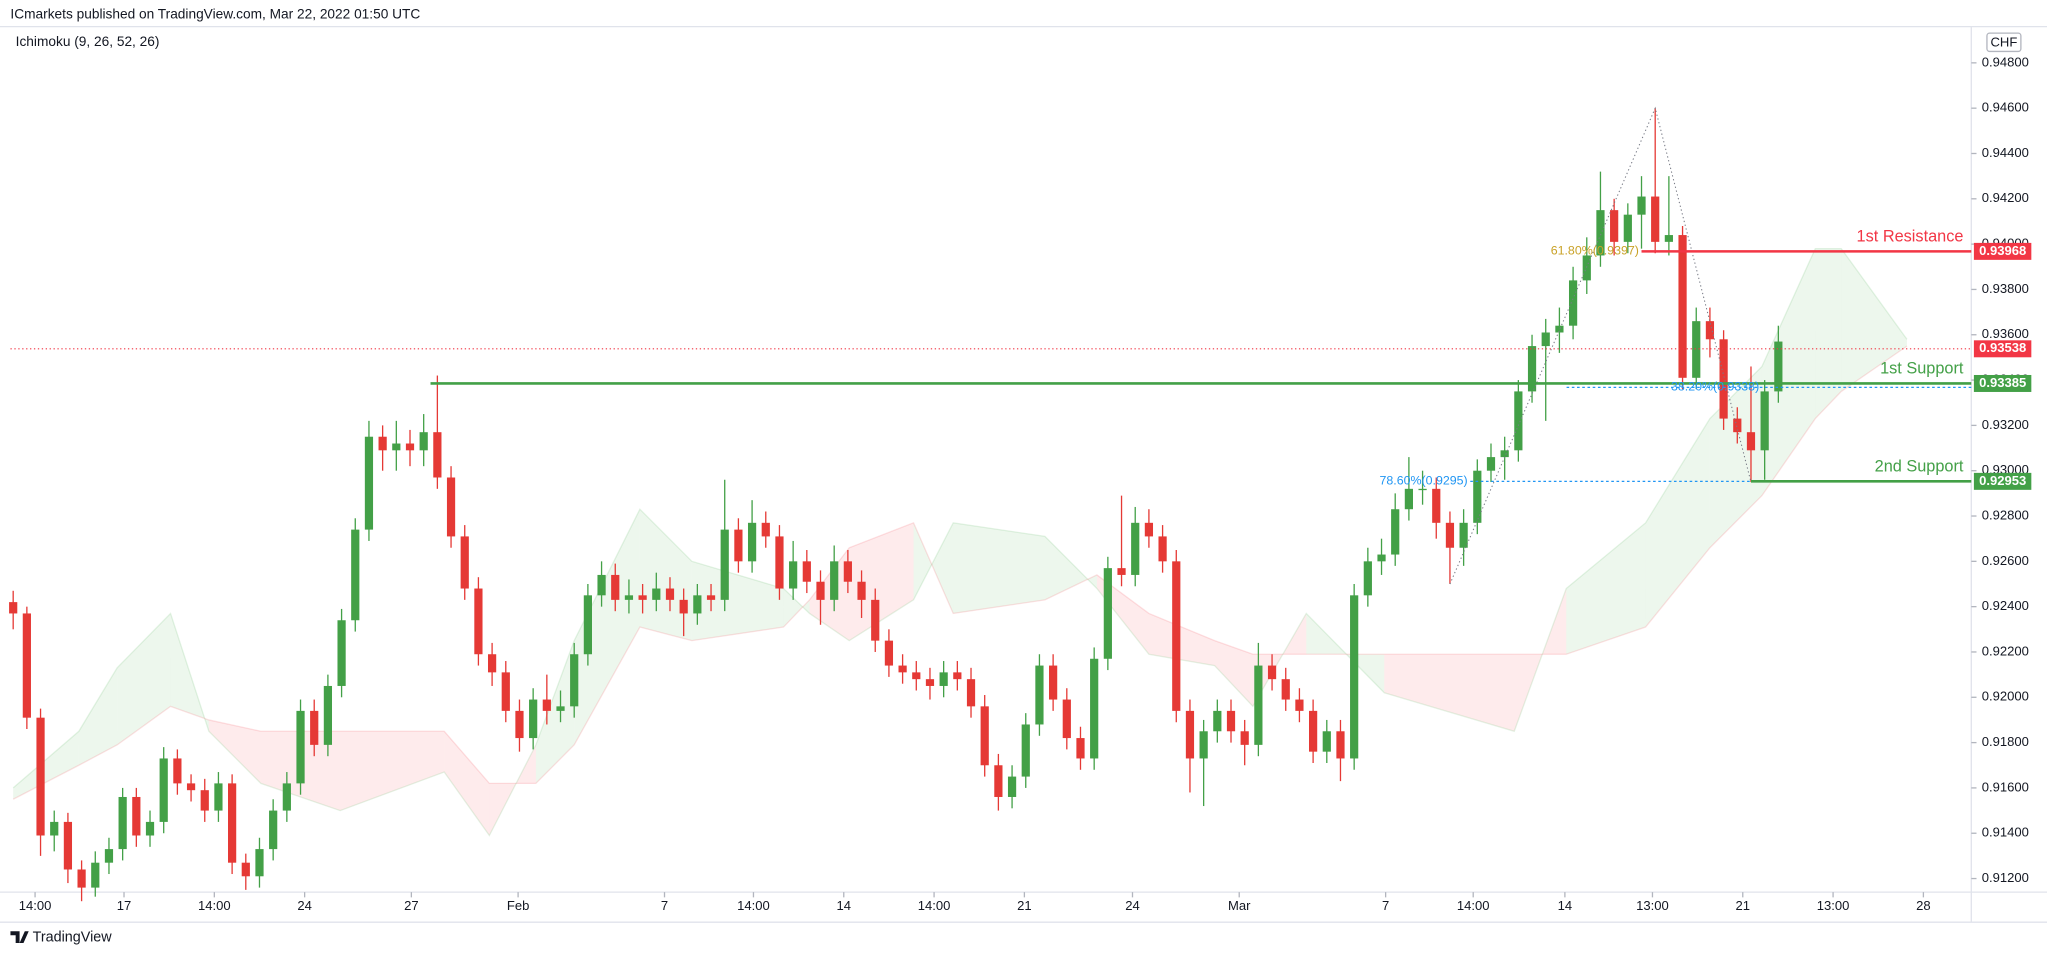 Image resolution: width=2047 pixels, height=954 pixels. Describe the element at coordinates (2005, 696) in the screenshot. I see `y-tick-label: 0.92000` at that location.